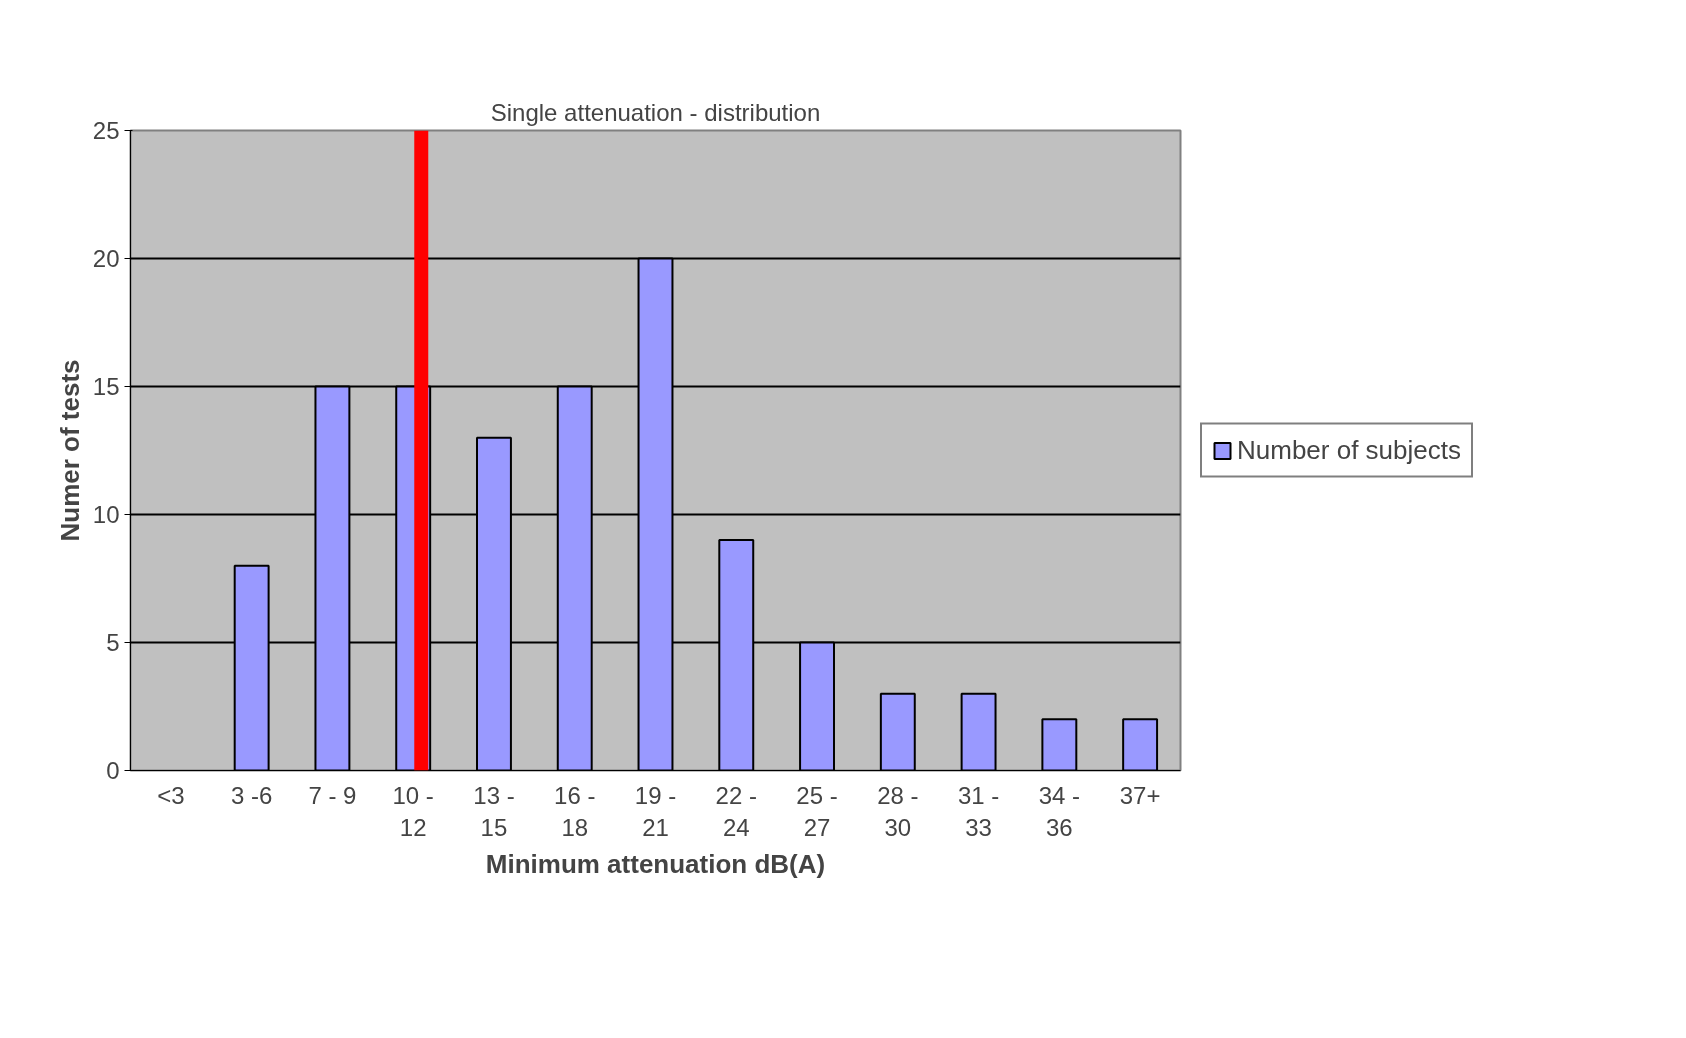  What do you see at coordinates (655, 811) in the screenshot?
I see `x-tick-label: 19 - 21` at bounding box center [655, 811].